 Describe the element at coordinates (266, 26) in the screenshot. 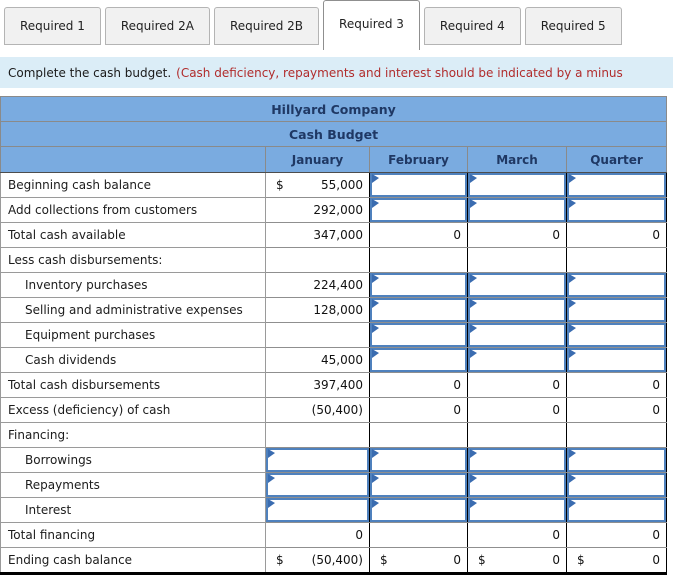

I see `tab-required-2b: Required 2B` at that location.